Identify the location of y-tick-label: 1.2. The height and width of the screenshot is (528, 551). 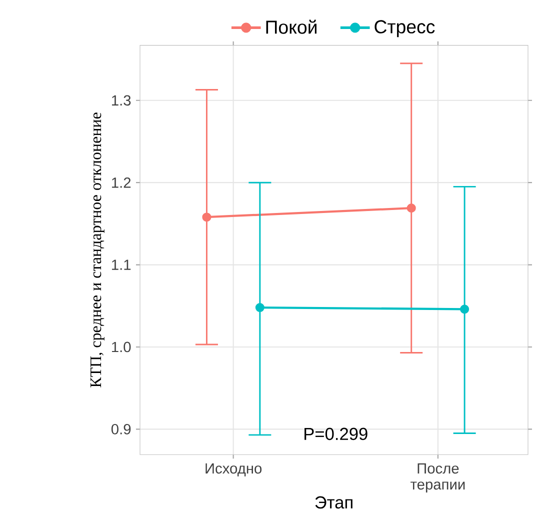
(121, 182).